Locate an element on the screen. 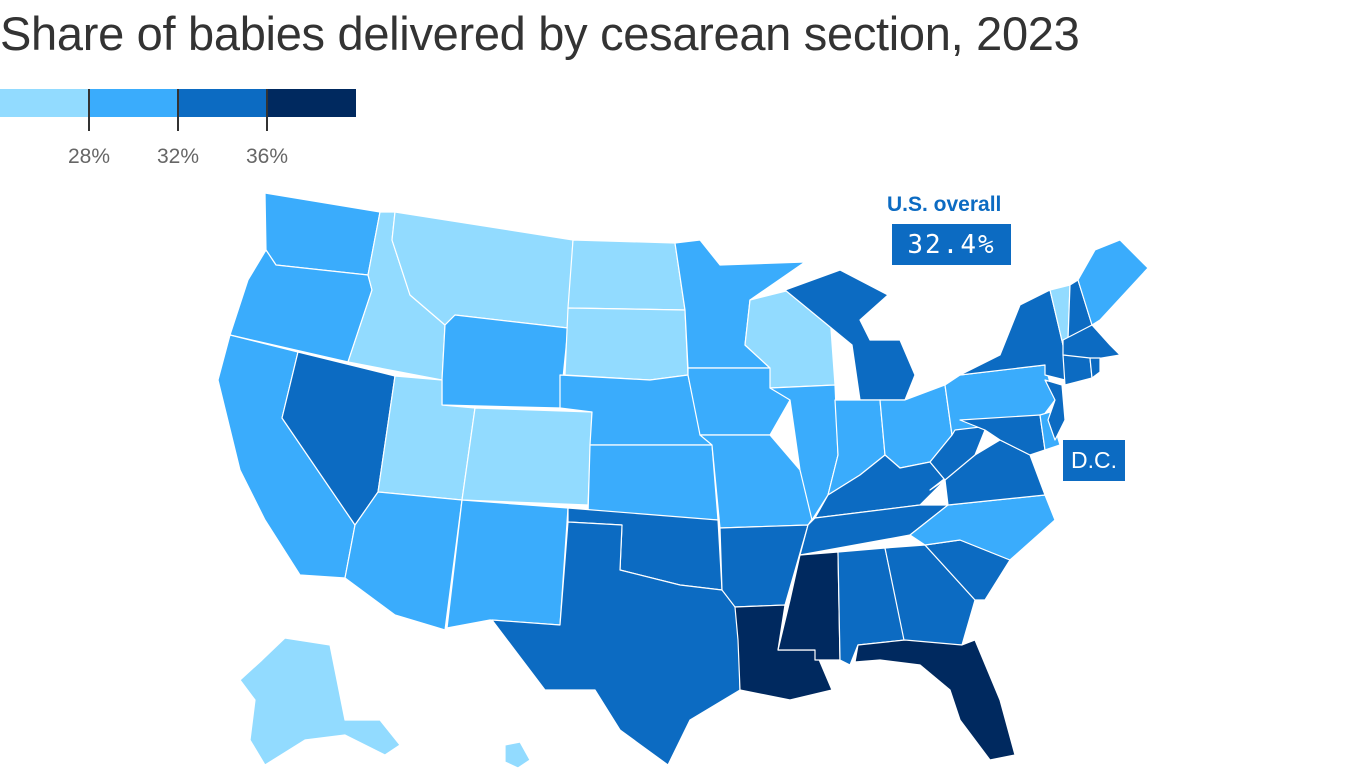 The height and width of the screenshot is (768, 1366). state-co is located at coordinates (527, 456).